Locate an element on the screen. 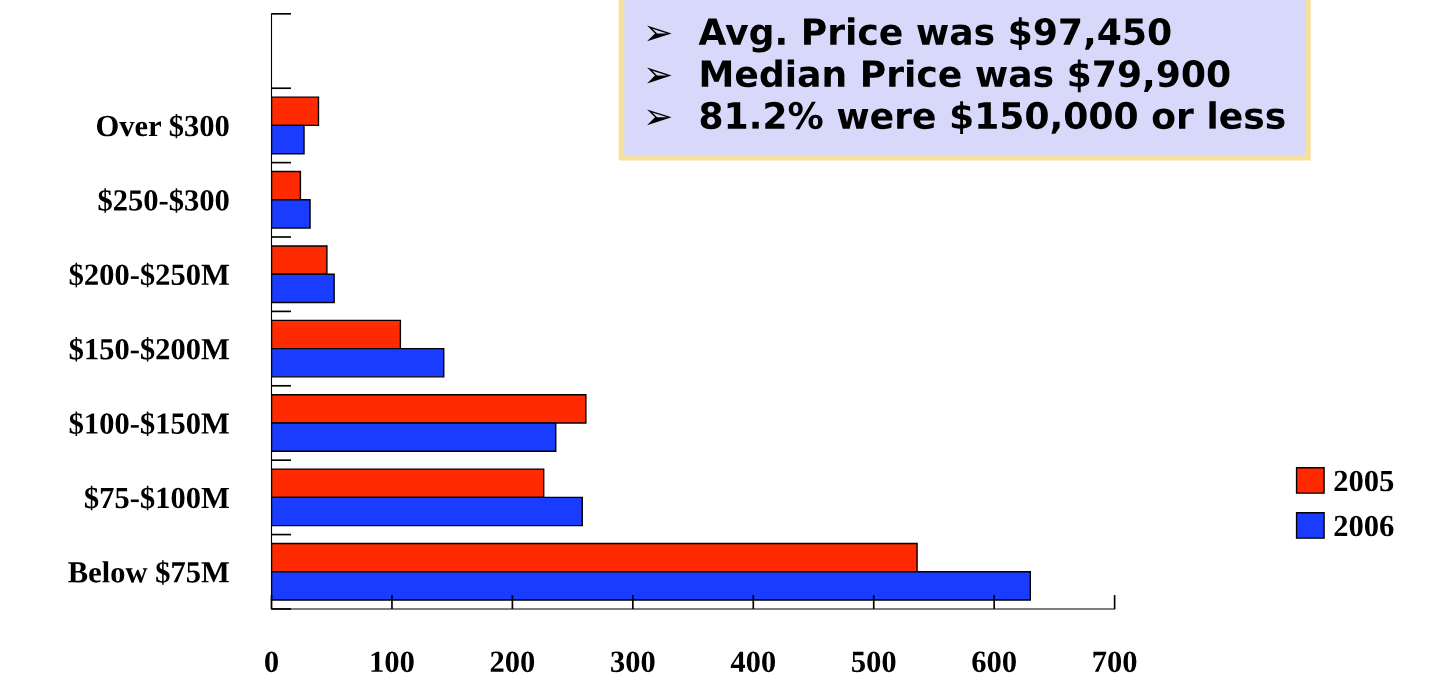 This screenshot has height=692, width=1429. y-tick-label: Over $300 is located at coordinates (162, 126).